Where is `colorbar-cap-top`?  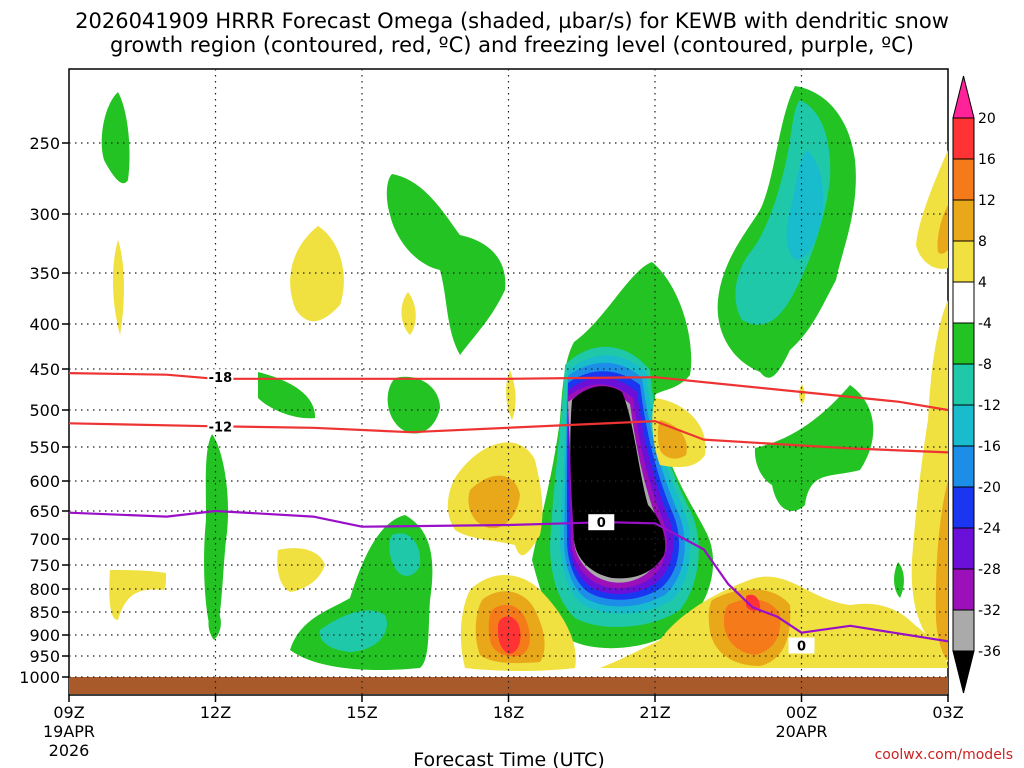
colorbar-cap-top is located at coordinates (963, 97).